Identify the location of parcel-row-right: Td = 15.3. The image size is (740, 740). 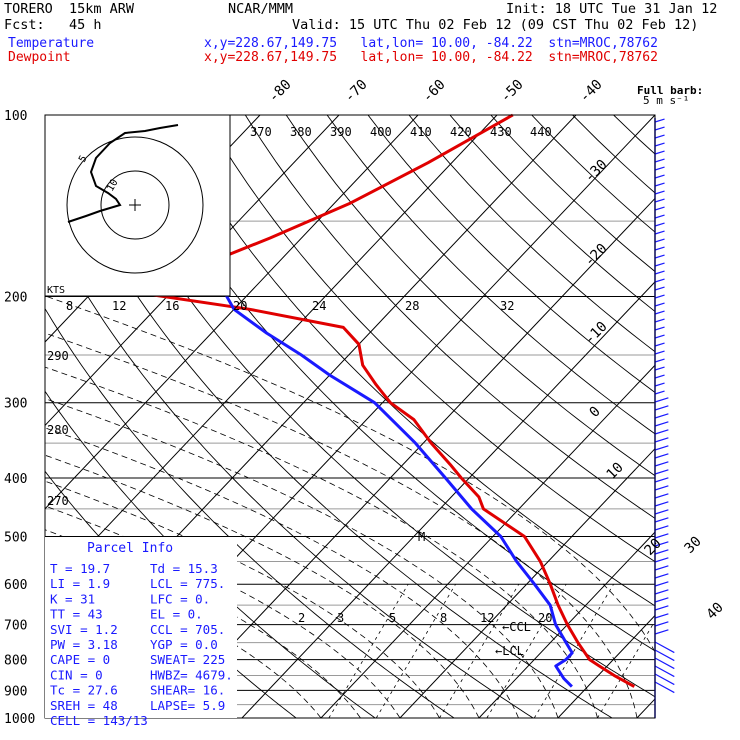
(184, 568).